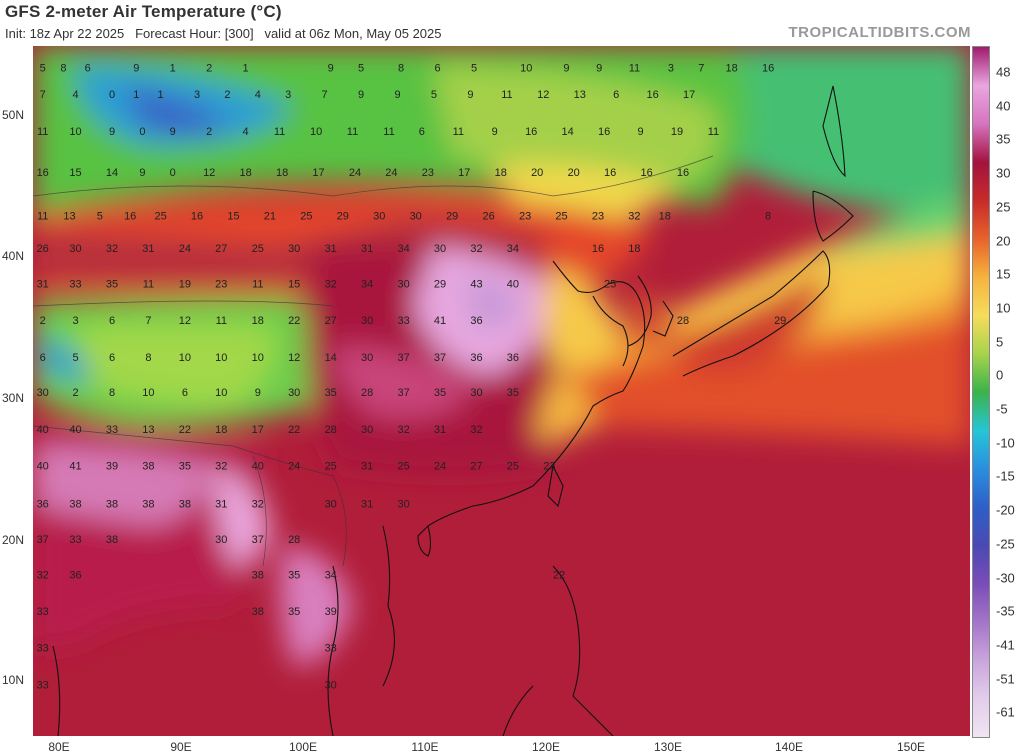  Describe the element at coordinates (75, 467) in the screenshot. I see `temperature-value: 41` at that location.